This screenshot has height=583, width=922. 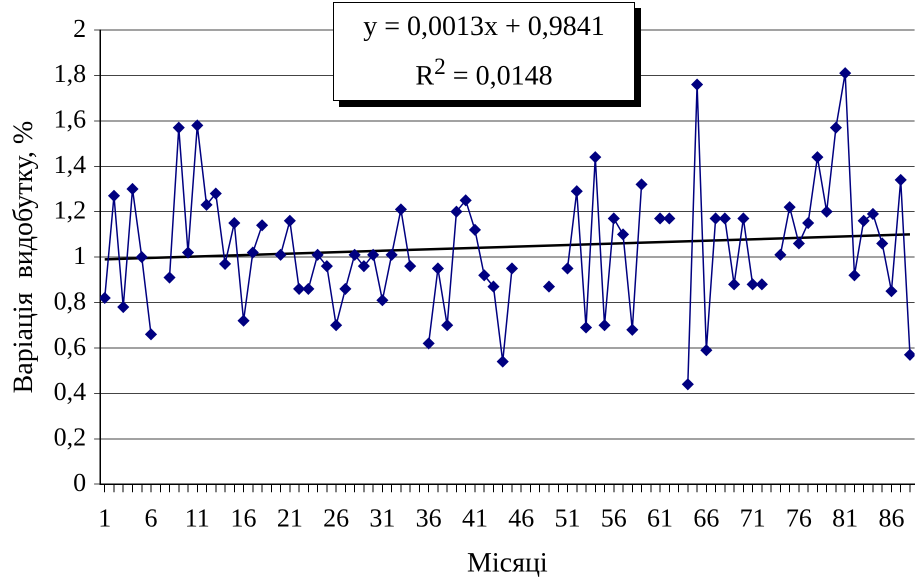 What do you see at coordinates (845, 518) in the screenshot?
I see `x-tick-label: 81` at bounding box center [845, 518].